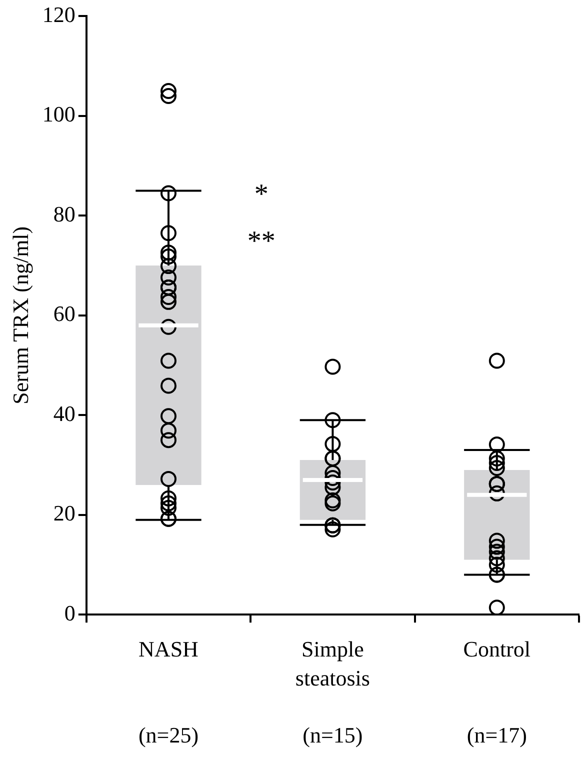 The height and width of the screenshot is (773, 588). Describe the element at coordinates (332, 692) in the screenshot. I see `category-label: Simple steatosis (n=15)` at that location.